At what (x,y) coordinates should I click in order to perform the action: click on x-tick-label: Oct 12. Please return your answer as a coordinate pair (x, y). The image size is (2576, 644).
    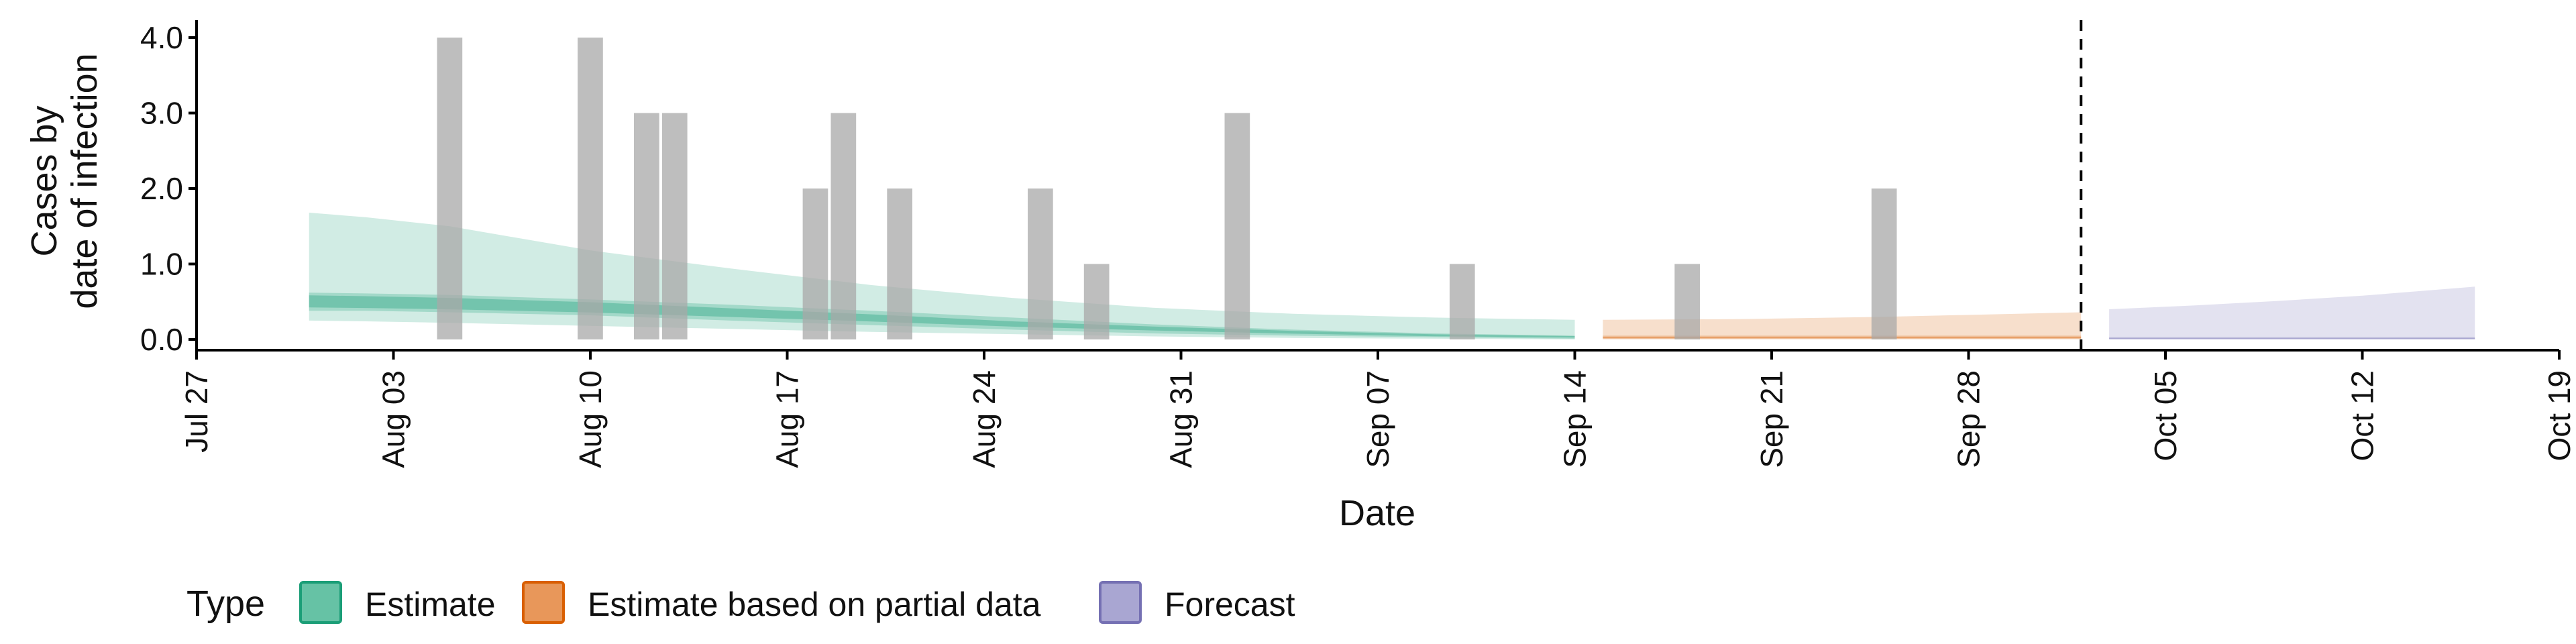
    Looking at the image, I should click on (2362, 416).